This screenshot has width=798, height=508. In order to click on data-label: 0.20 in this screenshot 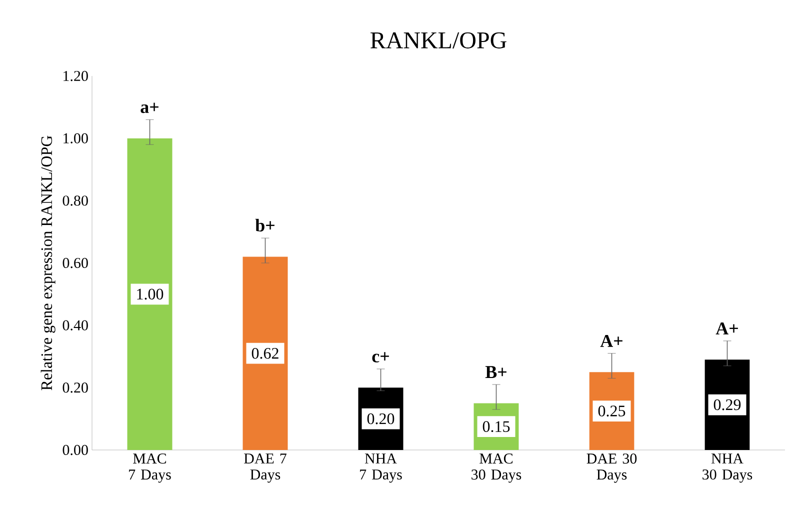, I will do `click(380, 418)`.